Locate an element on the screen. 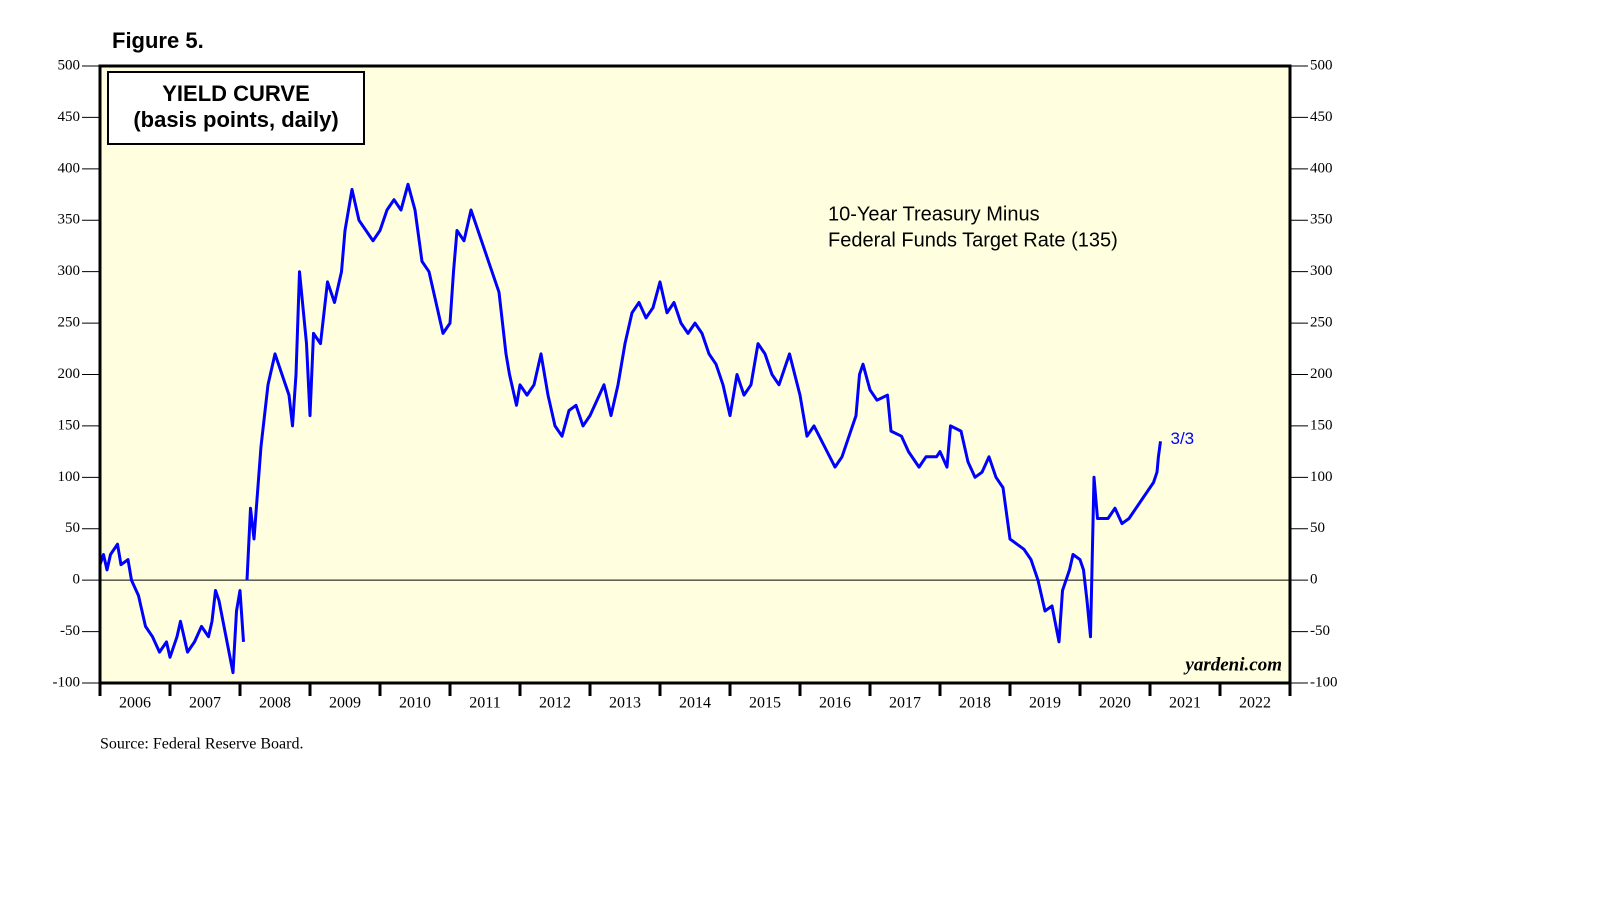 Image resolution: width=1610 pixels, height=910 pixels. y-tick-label: 200 is located at coordinates (69, 374).